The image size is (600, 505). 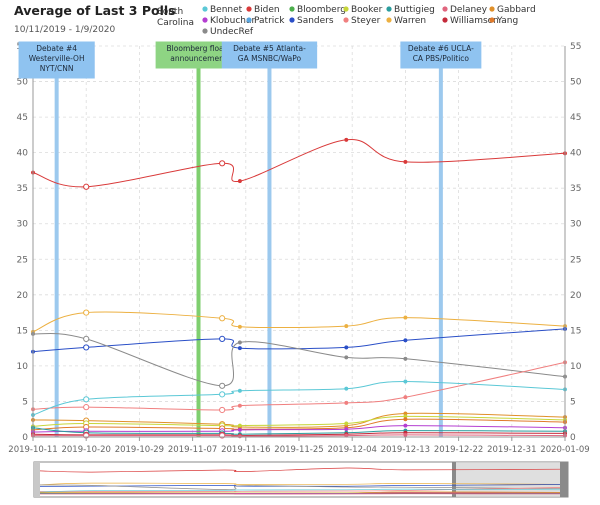 I want to click on legend-label: Yang, so click(x=507, y=21).